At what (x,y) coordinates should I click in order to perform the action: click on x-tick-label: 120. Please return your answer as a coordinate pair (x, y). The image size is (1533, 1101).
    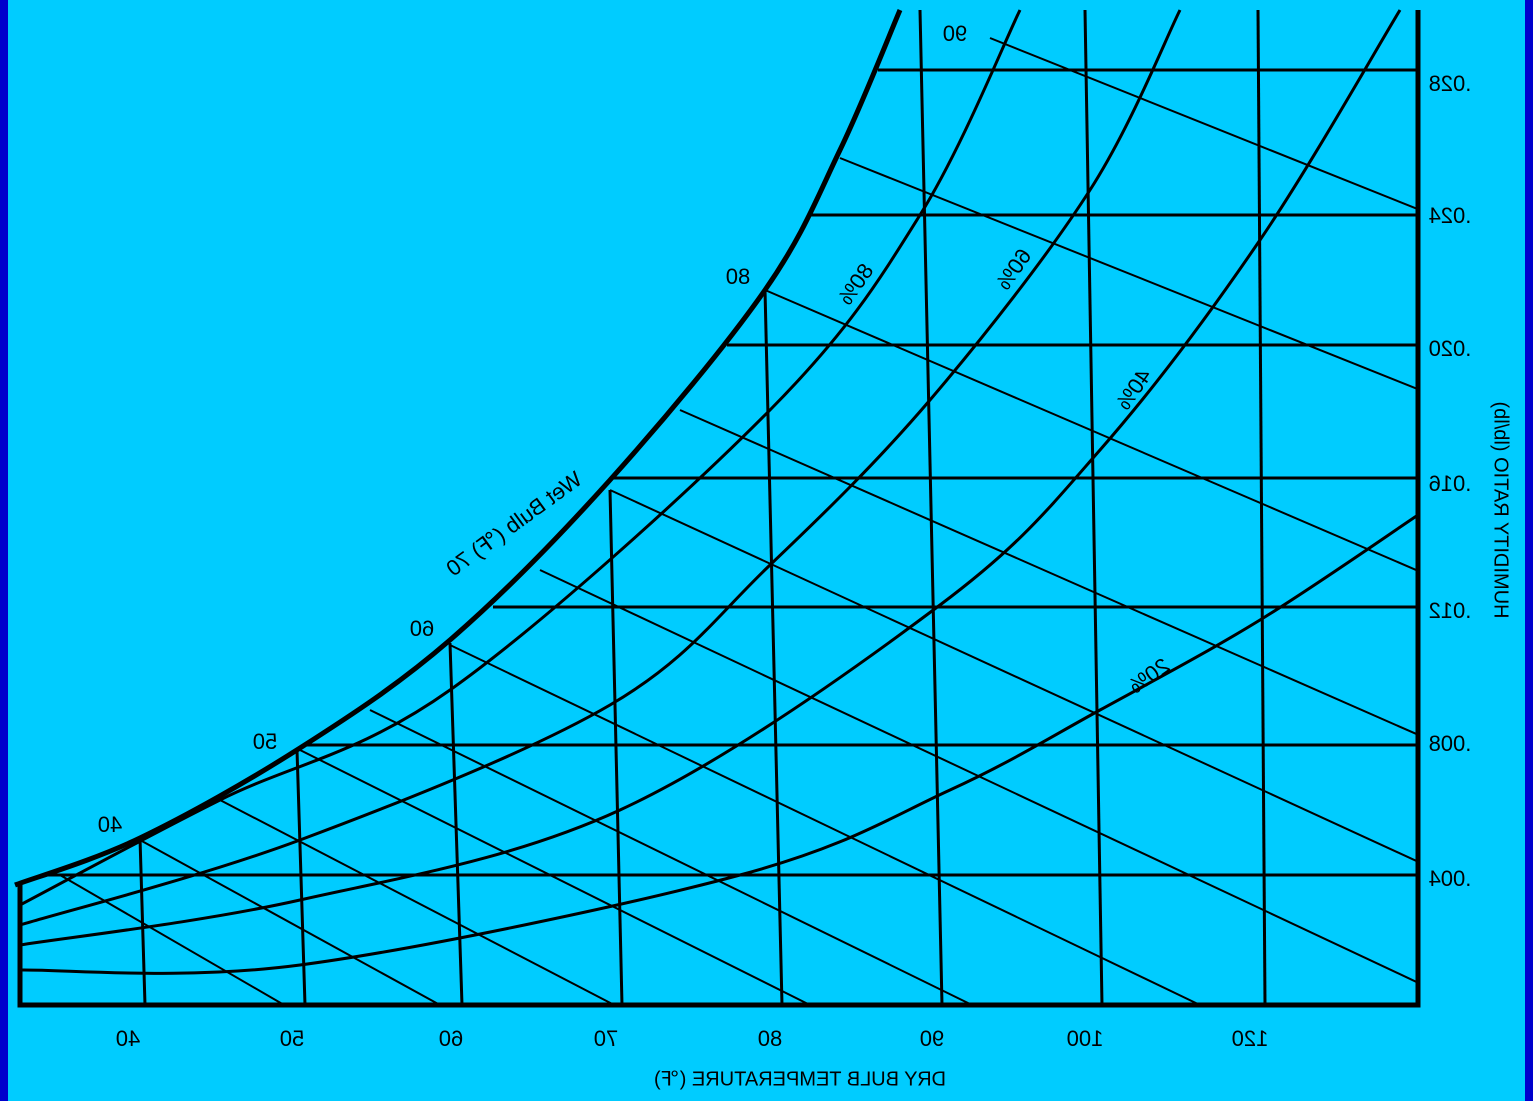
    Looking at the image, I should click on (1250, 1038).